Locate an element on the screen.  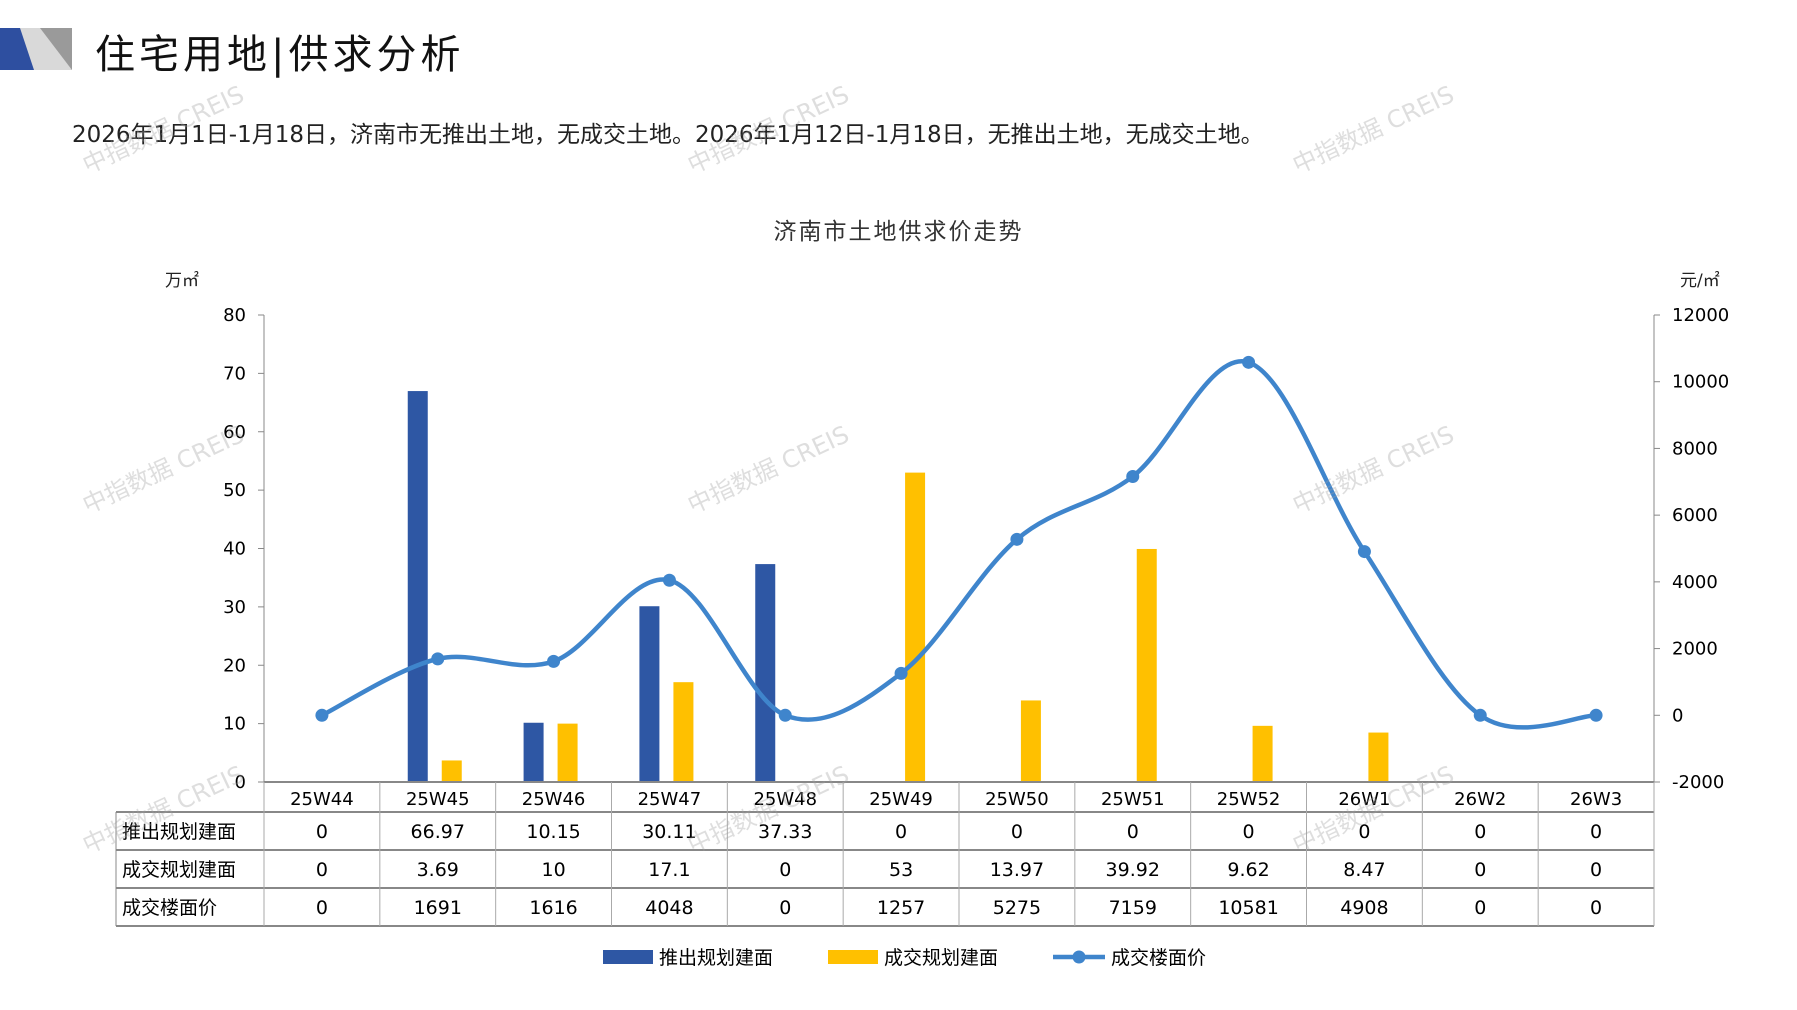
category-label: 25W44 is located at coordinates (322, 799).